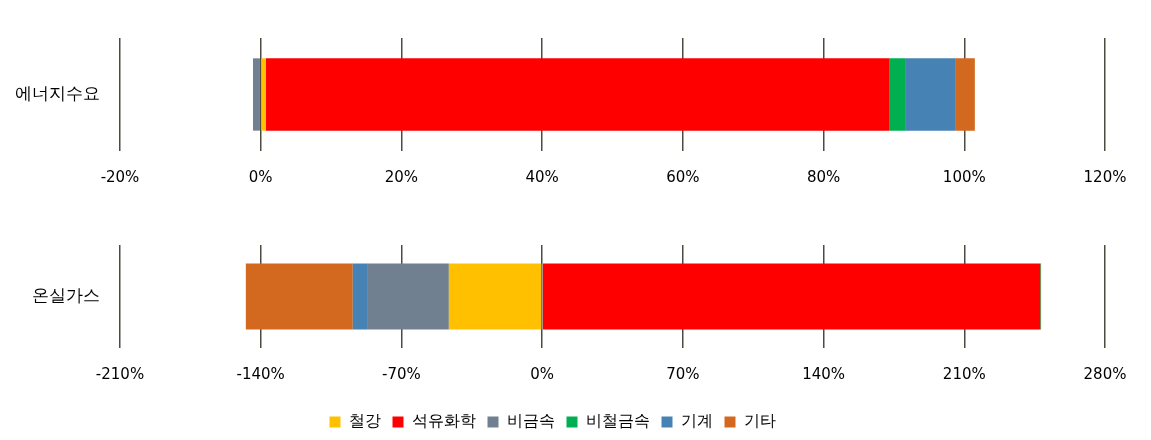 The image size is (1151, 440). What do you see at coordinates (964, 373) in the screenshot?
I see `x-tick-label: 210%` at bounding box center [964, 373].